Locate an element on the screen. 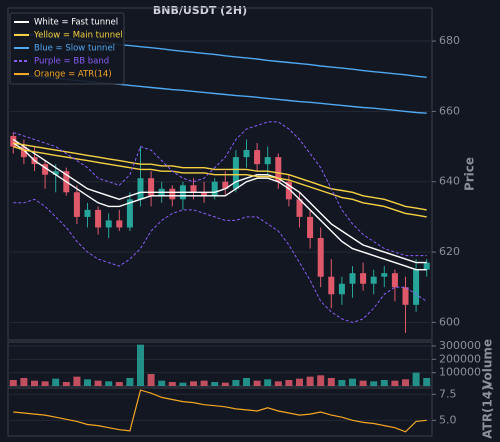 This screenshot has width=500, height=442. legend-box is located at coordinates (67, 48).